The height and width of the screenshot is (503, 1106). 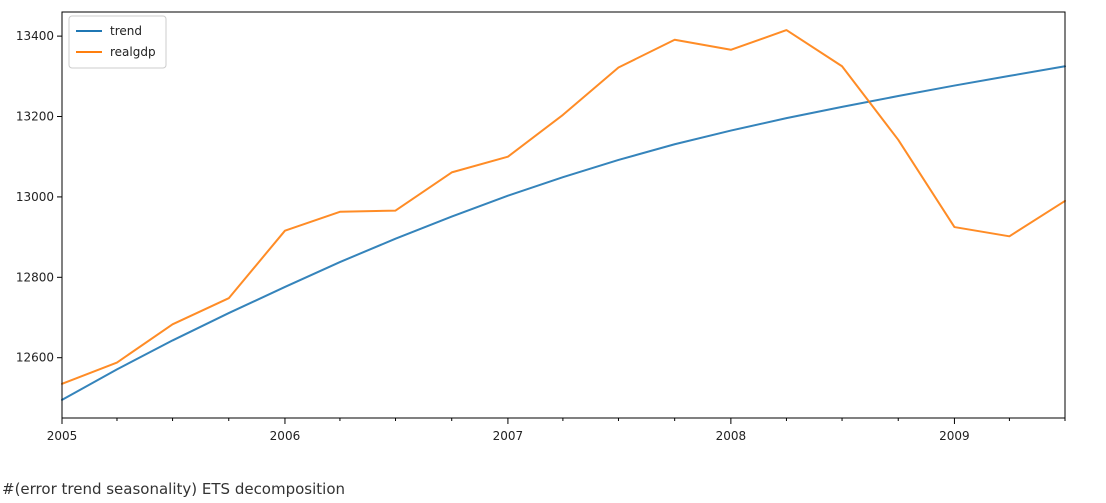 I want to click on y-tick-label: 13200, so click(x=35, y=117).